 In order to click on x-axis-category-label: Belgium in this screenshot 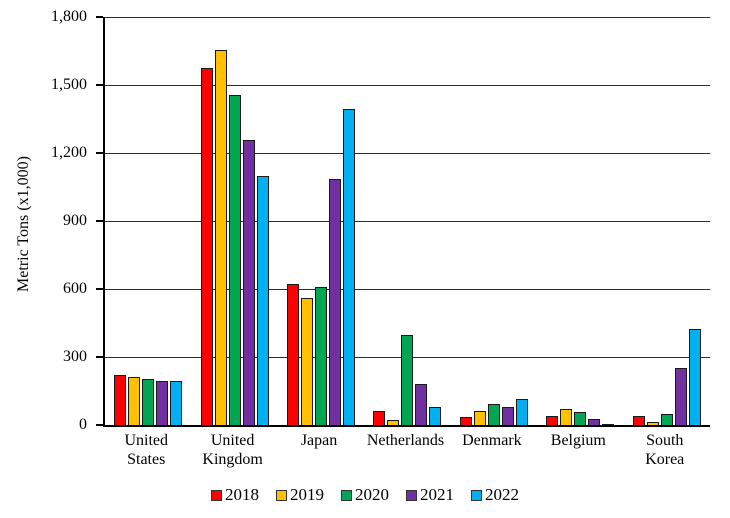, I will do `click(578, 440)`.